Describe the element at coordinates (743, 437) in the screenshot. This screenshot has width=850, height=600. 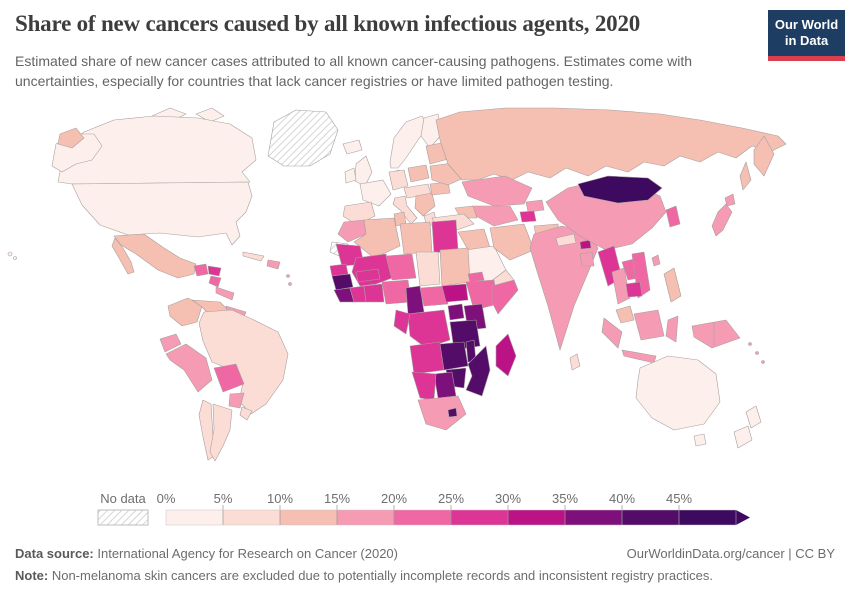
I see `country-new-zealand-south` at that location.